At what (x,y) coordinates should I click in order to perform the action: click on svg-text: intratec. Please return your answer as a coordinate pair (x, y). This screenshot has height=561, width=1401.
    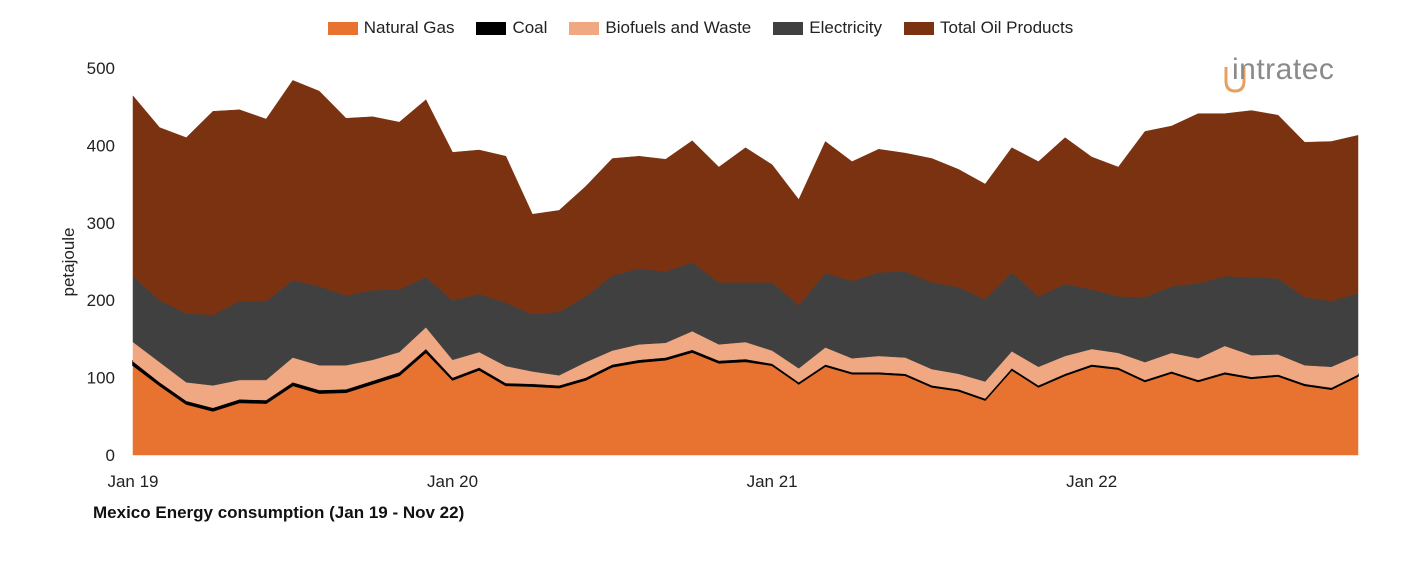
    Looking at the image, I should click on (1283, 69).